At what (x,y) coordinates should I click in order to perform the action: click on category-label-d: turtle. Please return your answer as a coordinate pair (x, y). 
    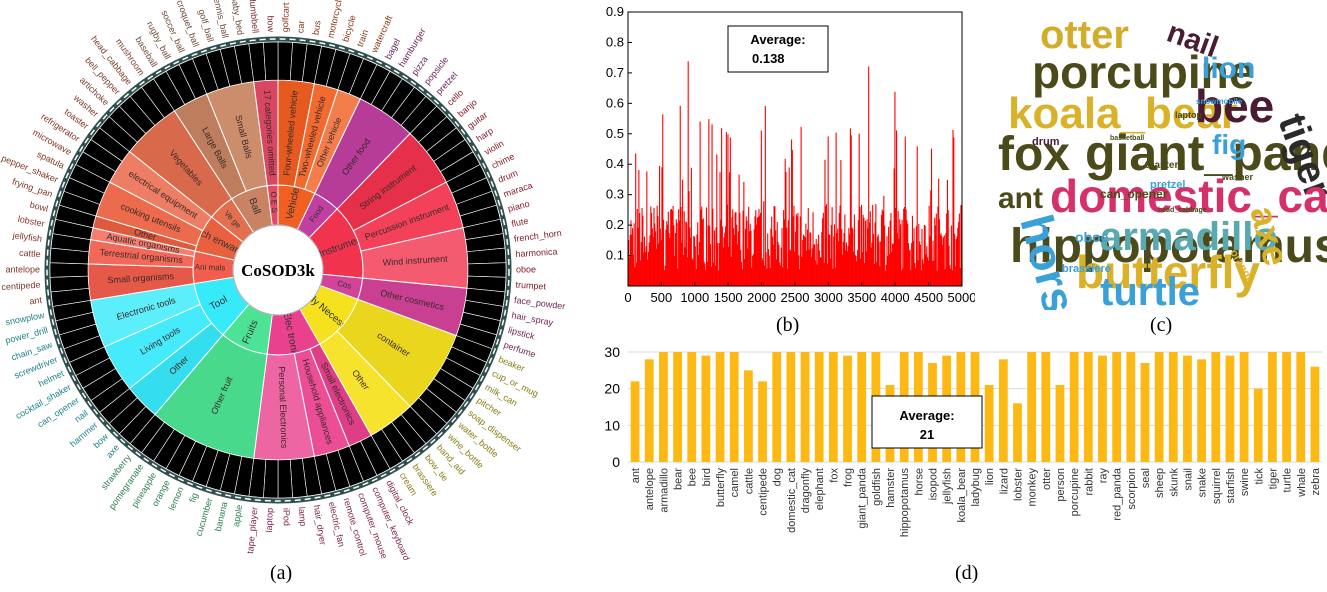
    Looking at the image, I should click on (1288, 480).